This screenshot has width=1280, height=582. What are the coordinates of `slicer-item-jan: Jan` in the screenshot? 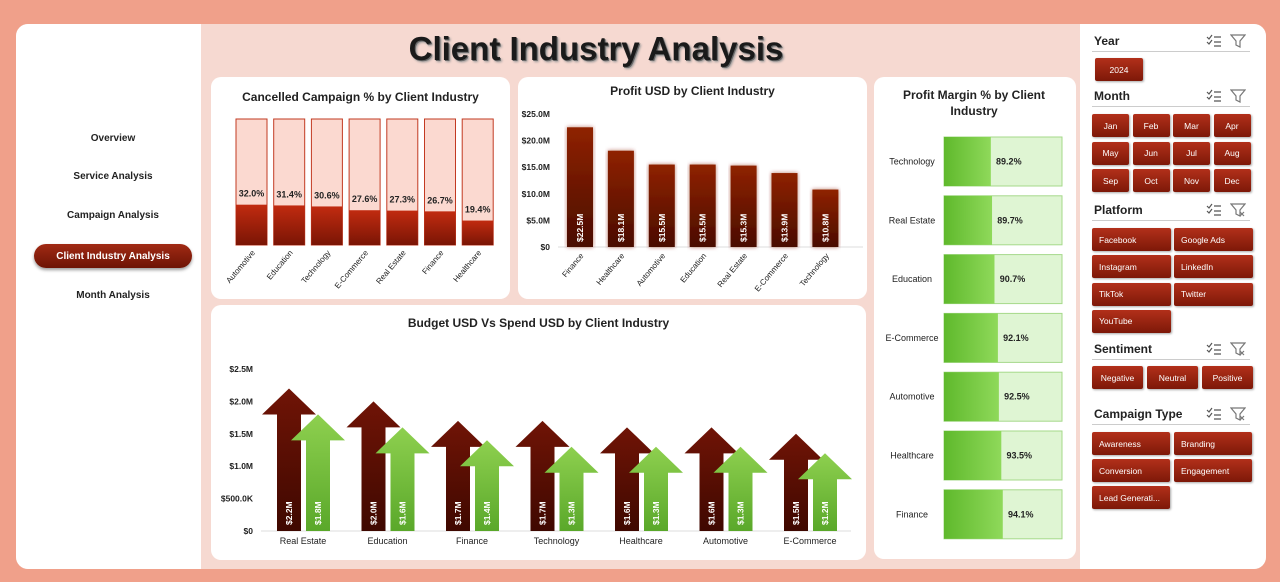 It's located at (1110, 125).